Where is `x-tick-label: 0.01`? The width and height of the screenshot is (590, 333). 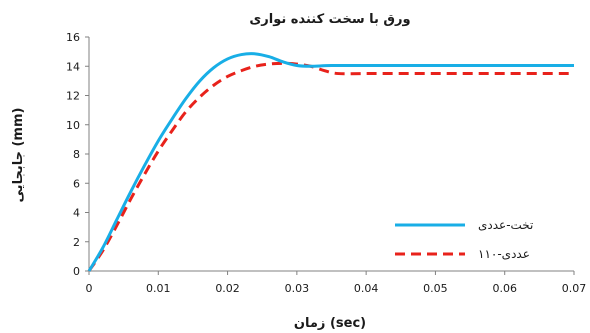 x-tick-label: 0.01 is located at coordinates (158, 288).